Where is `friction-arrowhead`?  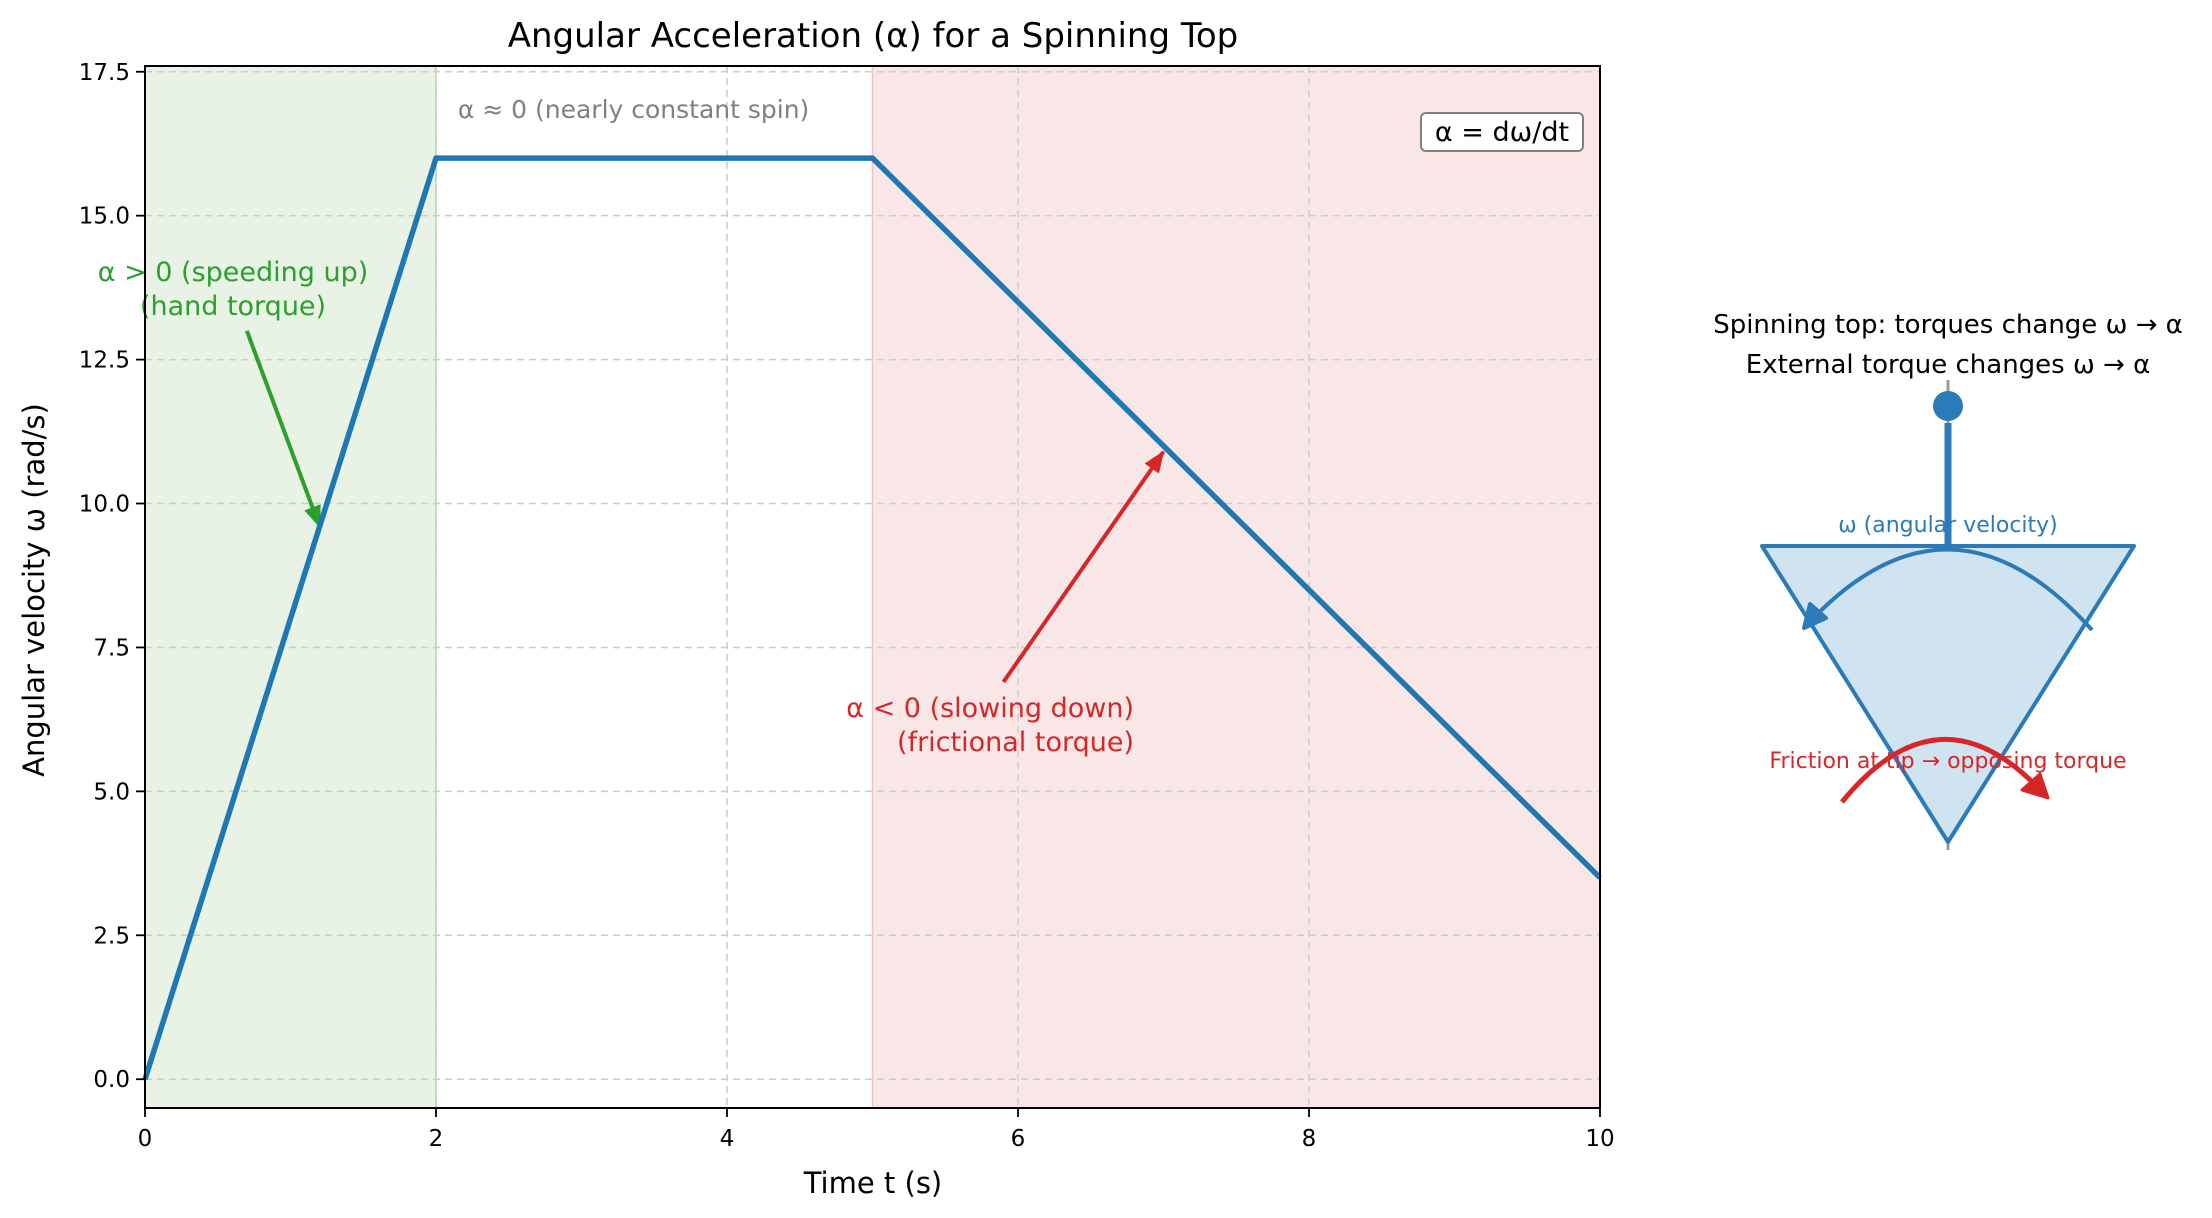
friction-arrowhead is located at coordinates (2035, 786).